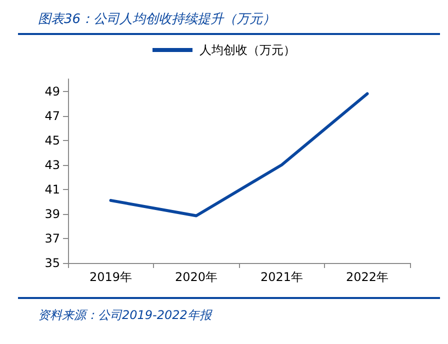 Image resolution: width=448 pixels, height=344 pixels. Describe the element at coordinates (229, 21) in the screenshot. I see `chart-title: 图表36：公司人均创收持续提升（万元）` at that location.